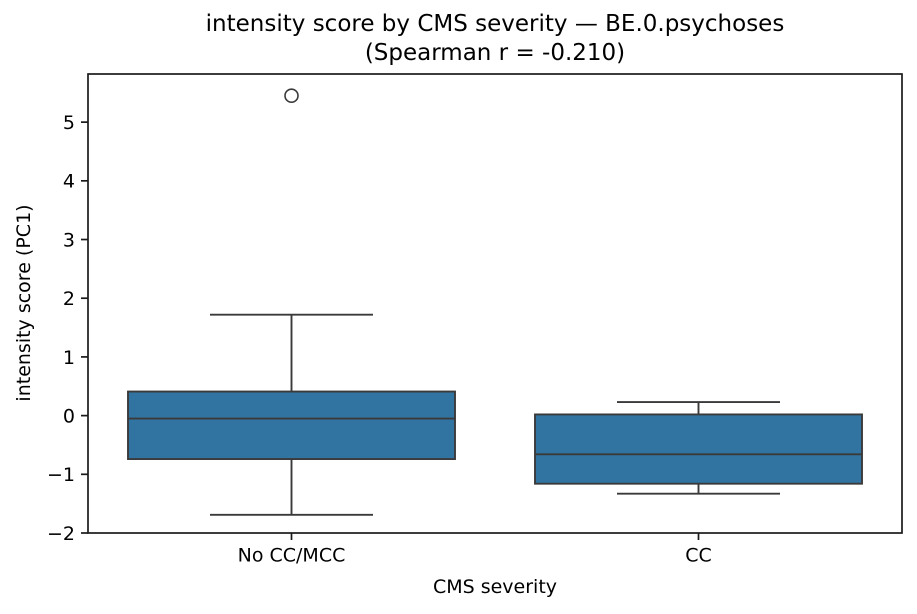  What do you see at coordinates (698, 449) in the screenshot?
I see `box-cc` at bounding box center [698, 449].